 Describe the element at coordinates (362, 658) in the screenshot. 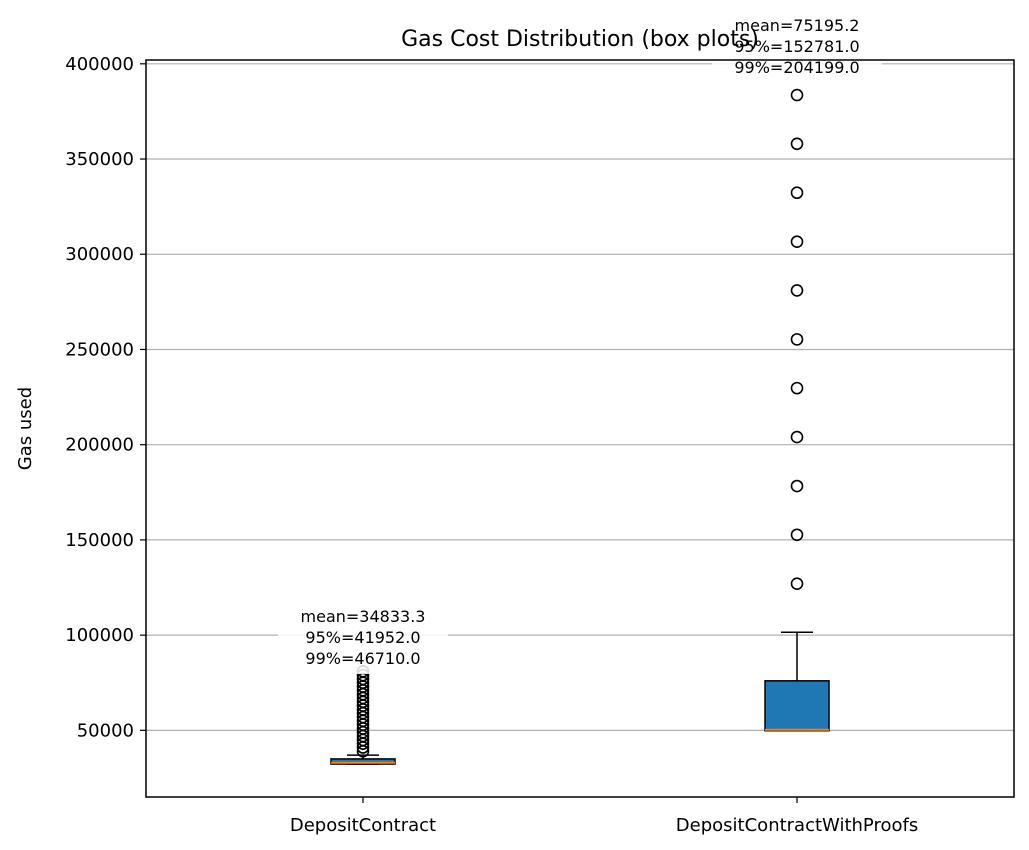

I see `annotation-line: 99%=46710.0` at that location.